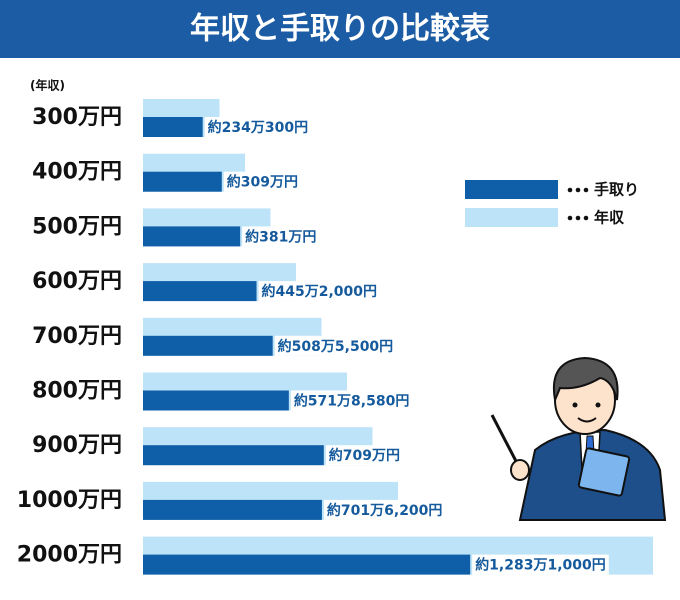 The height and width of the screenshot is (600, 680). I want to click on y-tick-label: 700万円, so click(77, 336).